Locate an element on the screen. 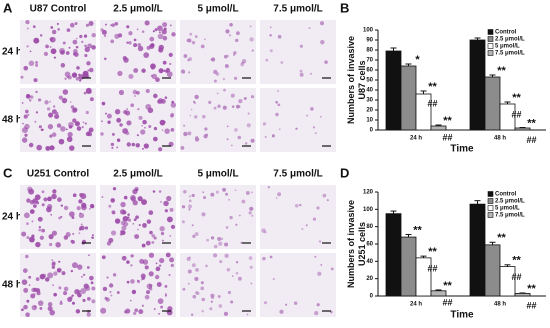  micrograph is located at coordinates (58, 217).